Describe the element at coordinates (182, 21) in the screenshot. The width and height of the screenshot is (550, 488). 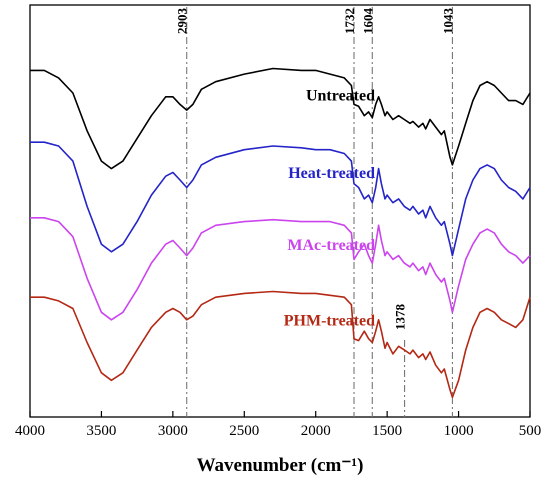
I see `annotation-label: 2903` at that location.